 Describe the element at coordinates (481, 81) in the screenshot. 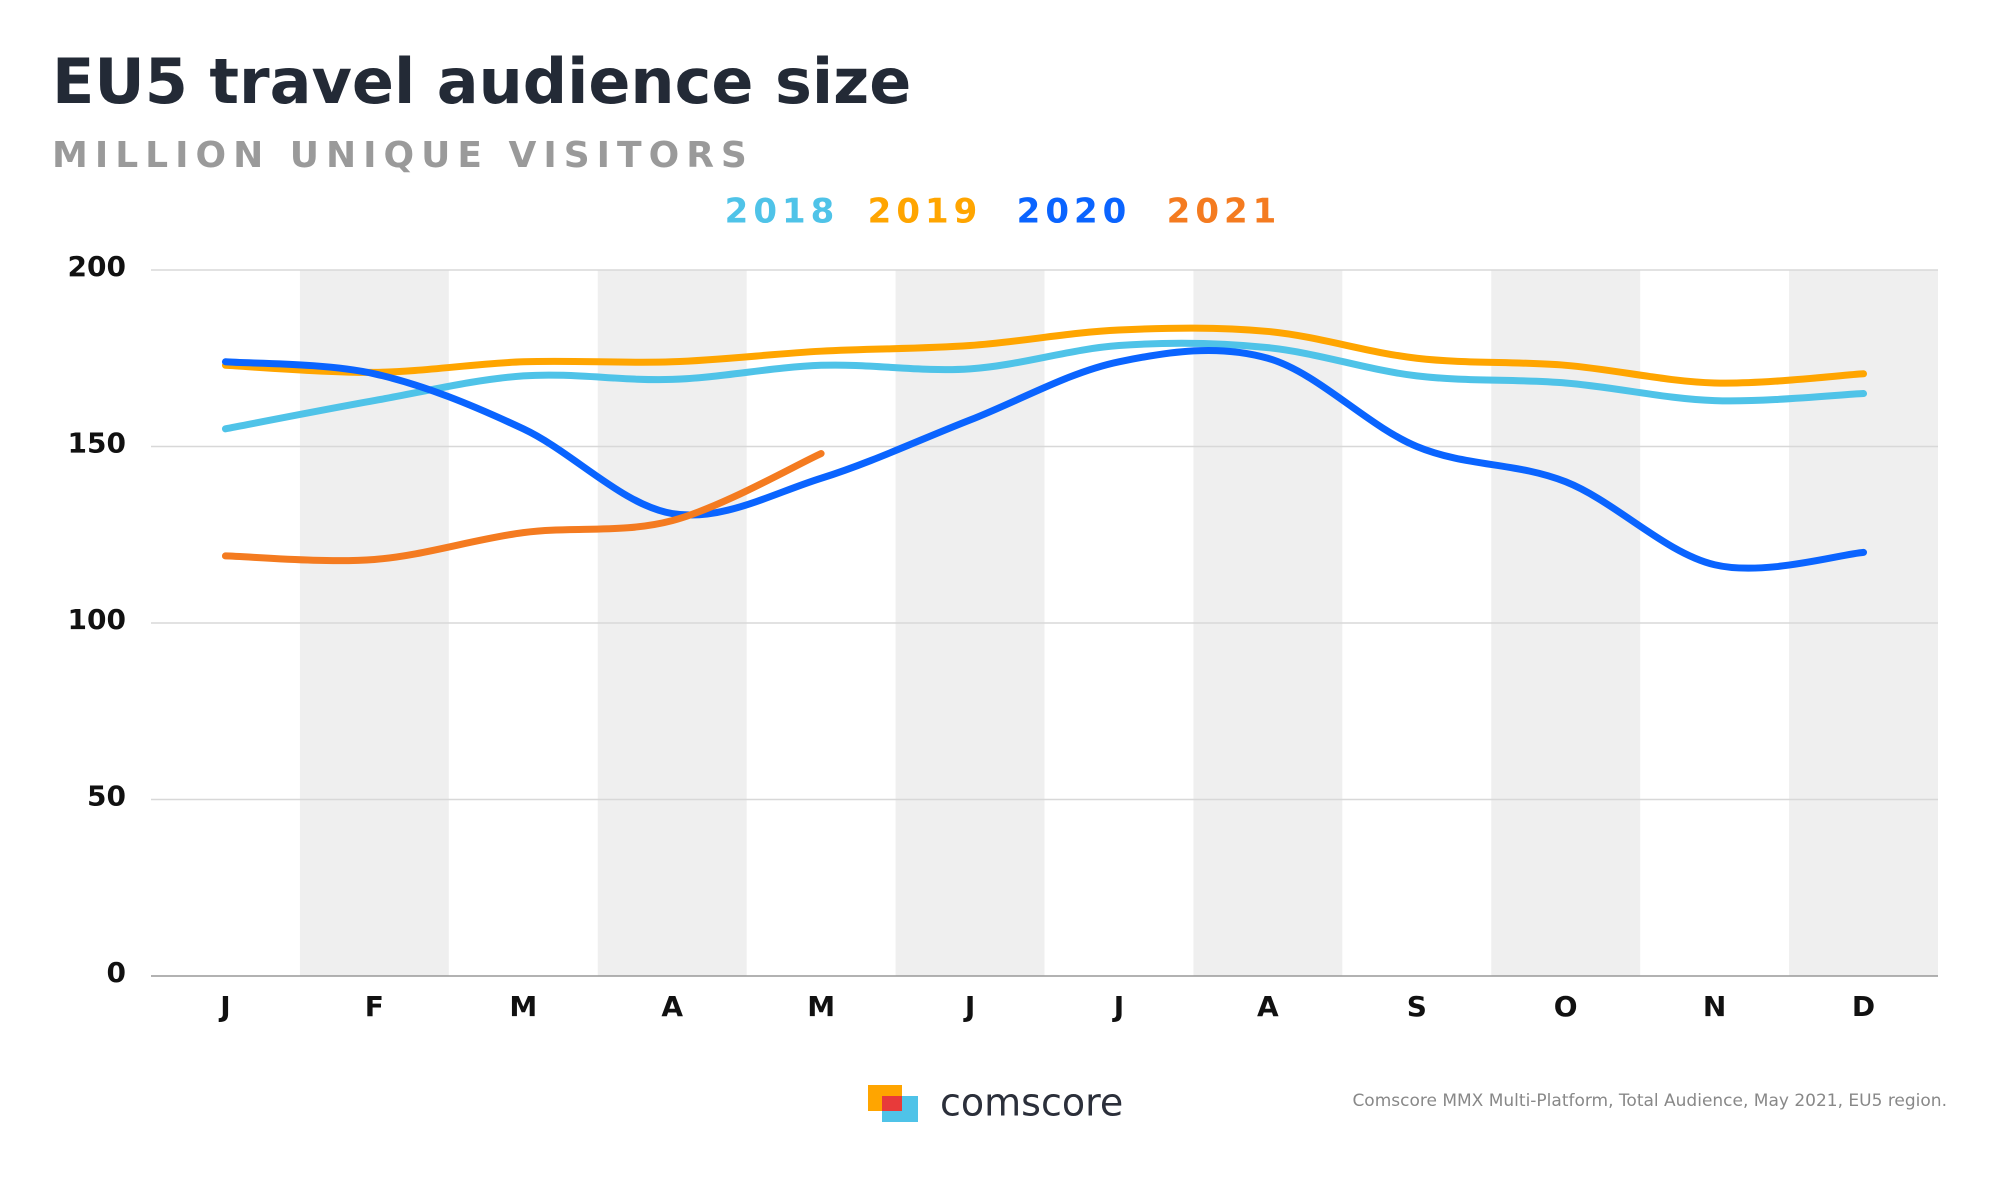

I see `chart-title: EU5 travel audience size` at that location.